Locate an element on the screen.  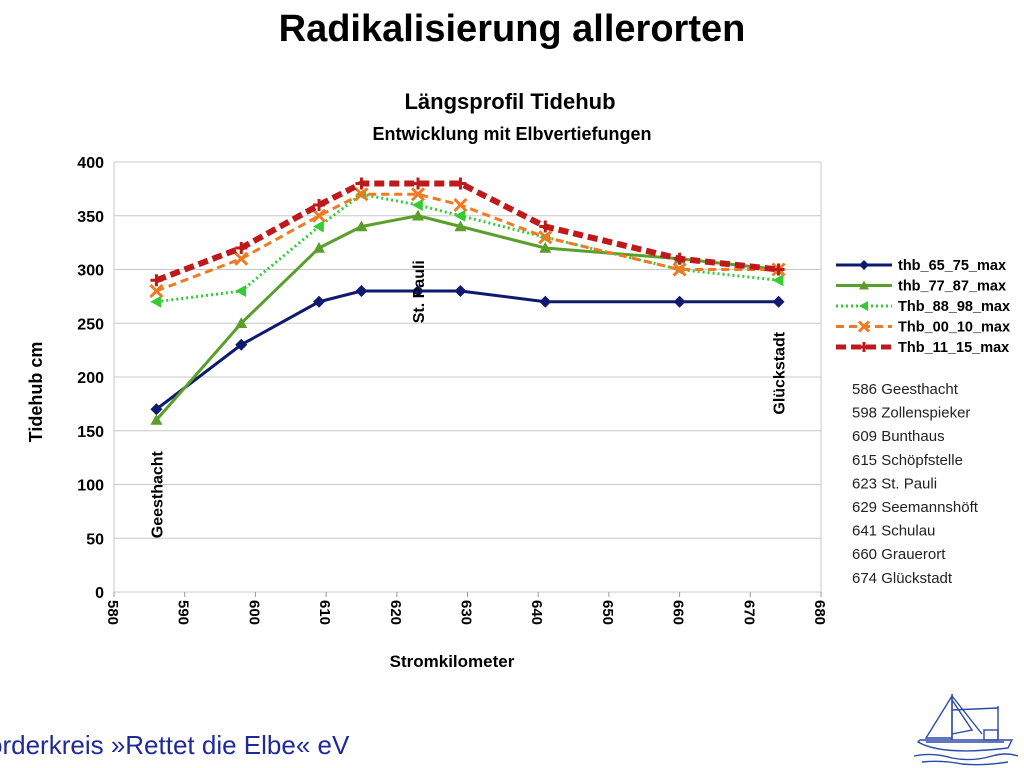
legend-item: thb_65_75_max is located at coordinates (921, 266).